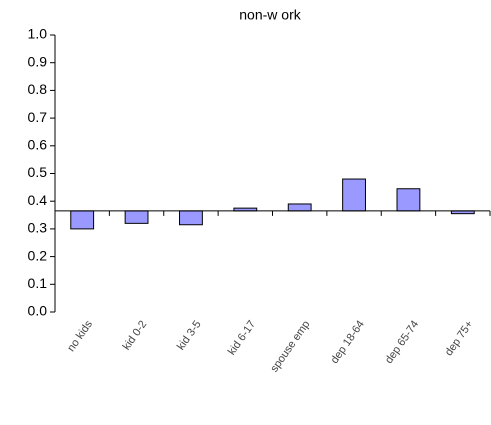  I want to click on x-tick-label: dep 65-74, so click(402, 342).